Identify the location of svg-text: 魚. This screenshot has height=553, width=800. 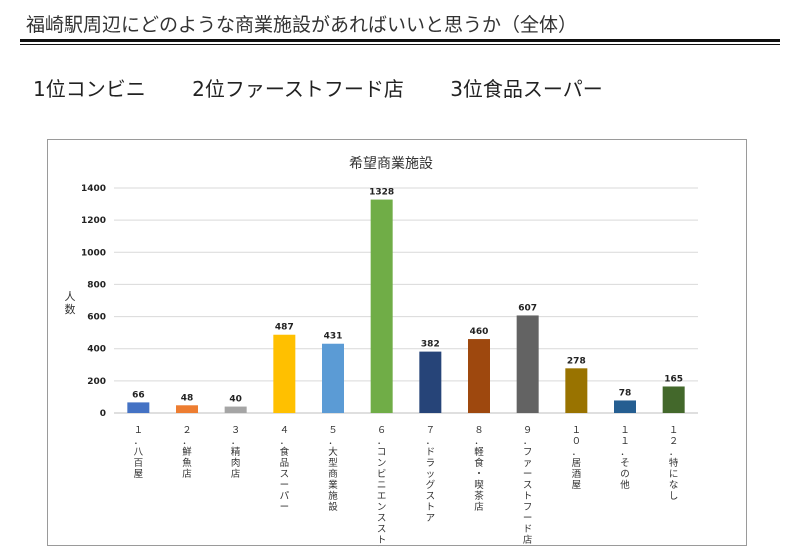
(187, 463).